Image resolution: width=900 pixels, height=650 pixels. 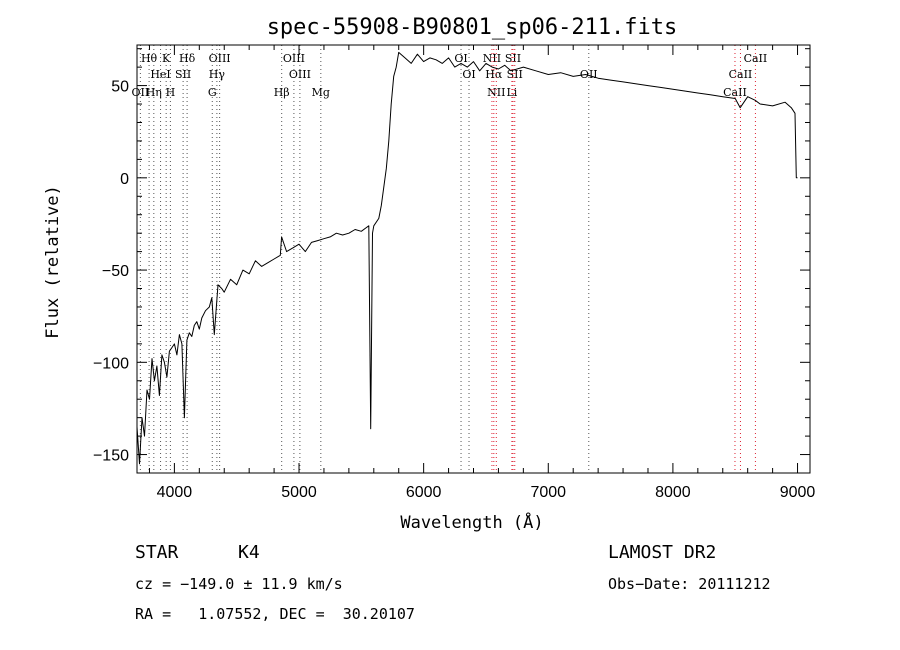 What do you see at coordinates (496, 92) in the screenshot?
I see `line-label-24: NII` at bounding box center [496, 92].